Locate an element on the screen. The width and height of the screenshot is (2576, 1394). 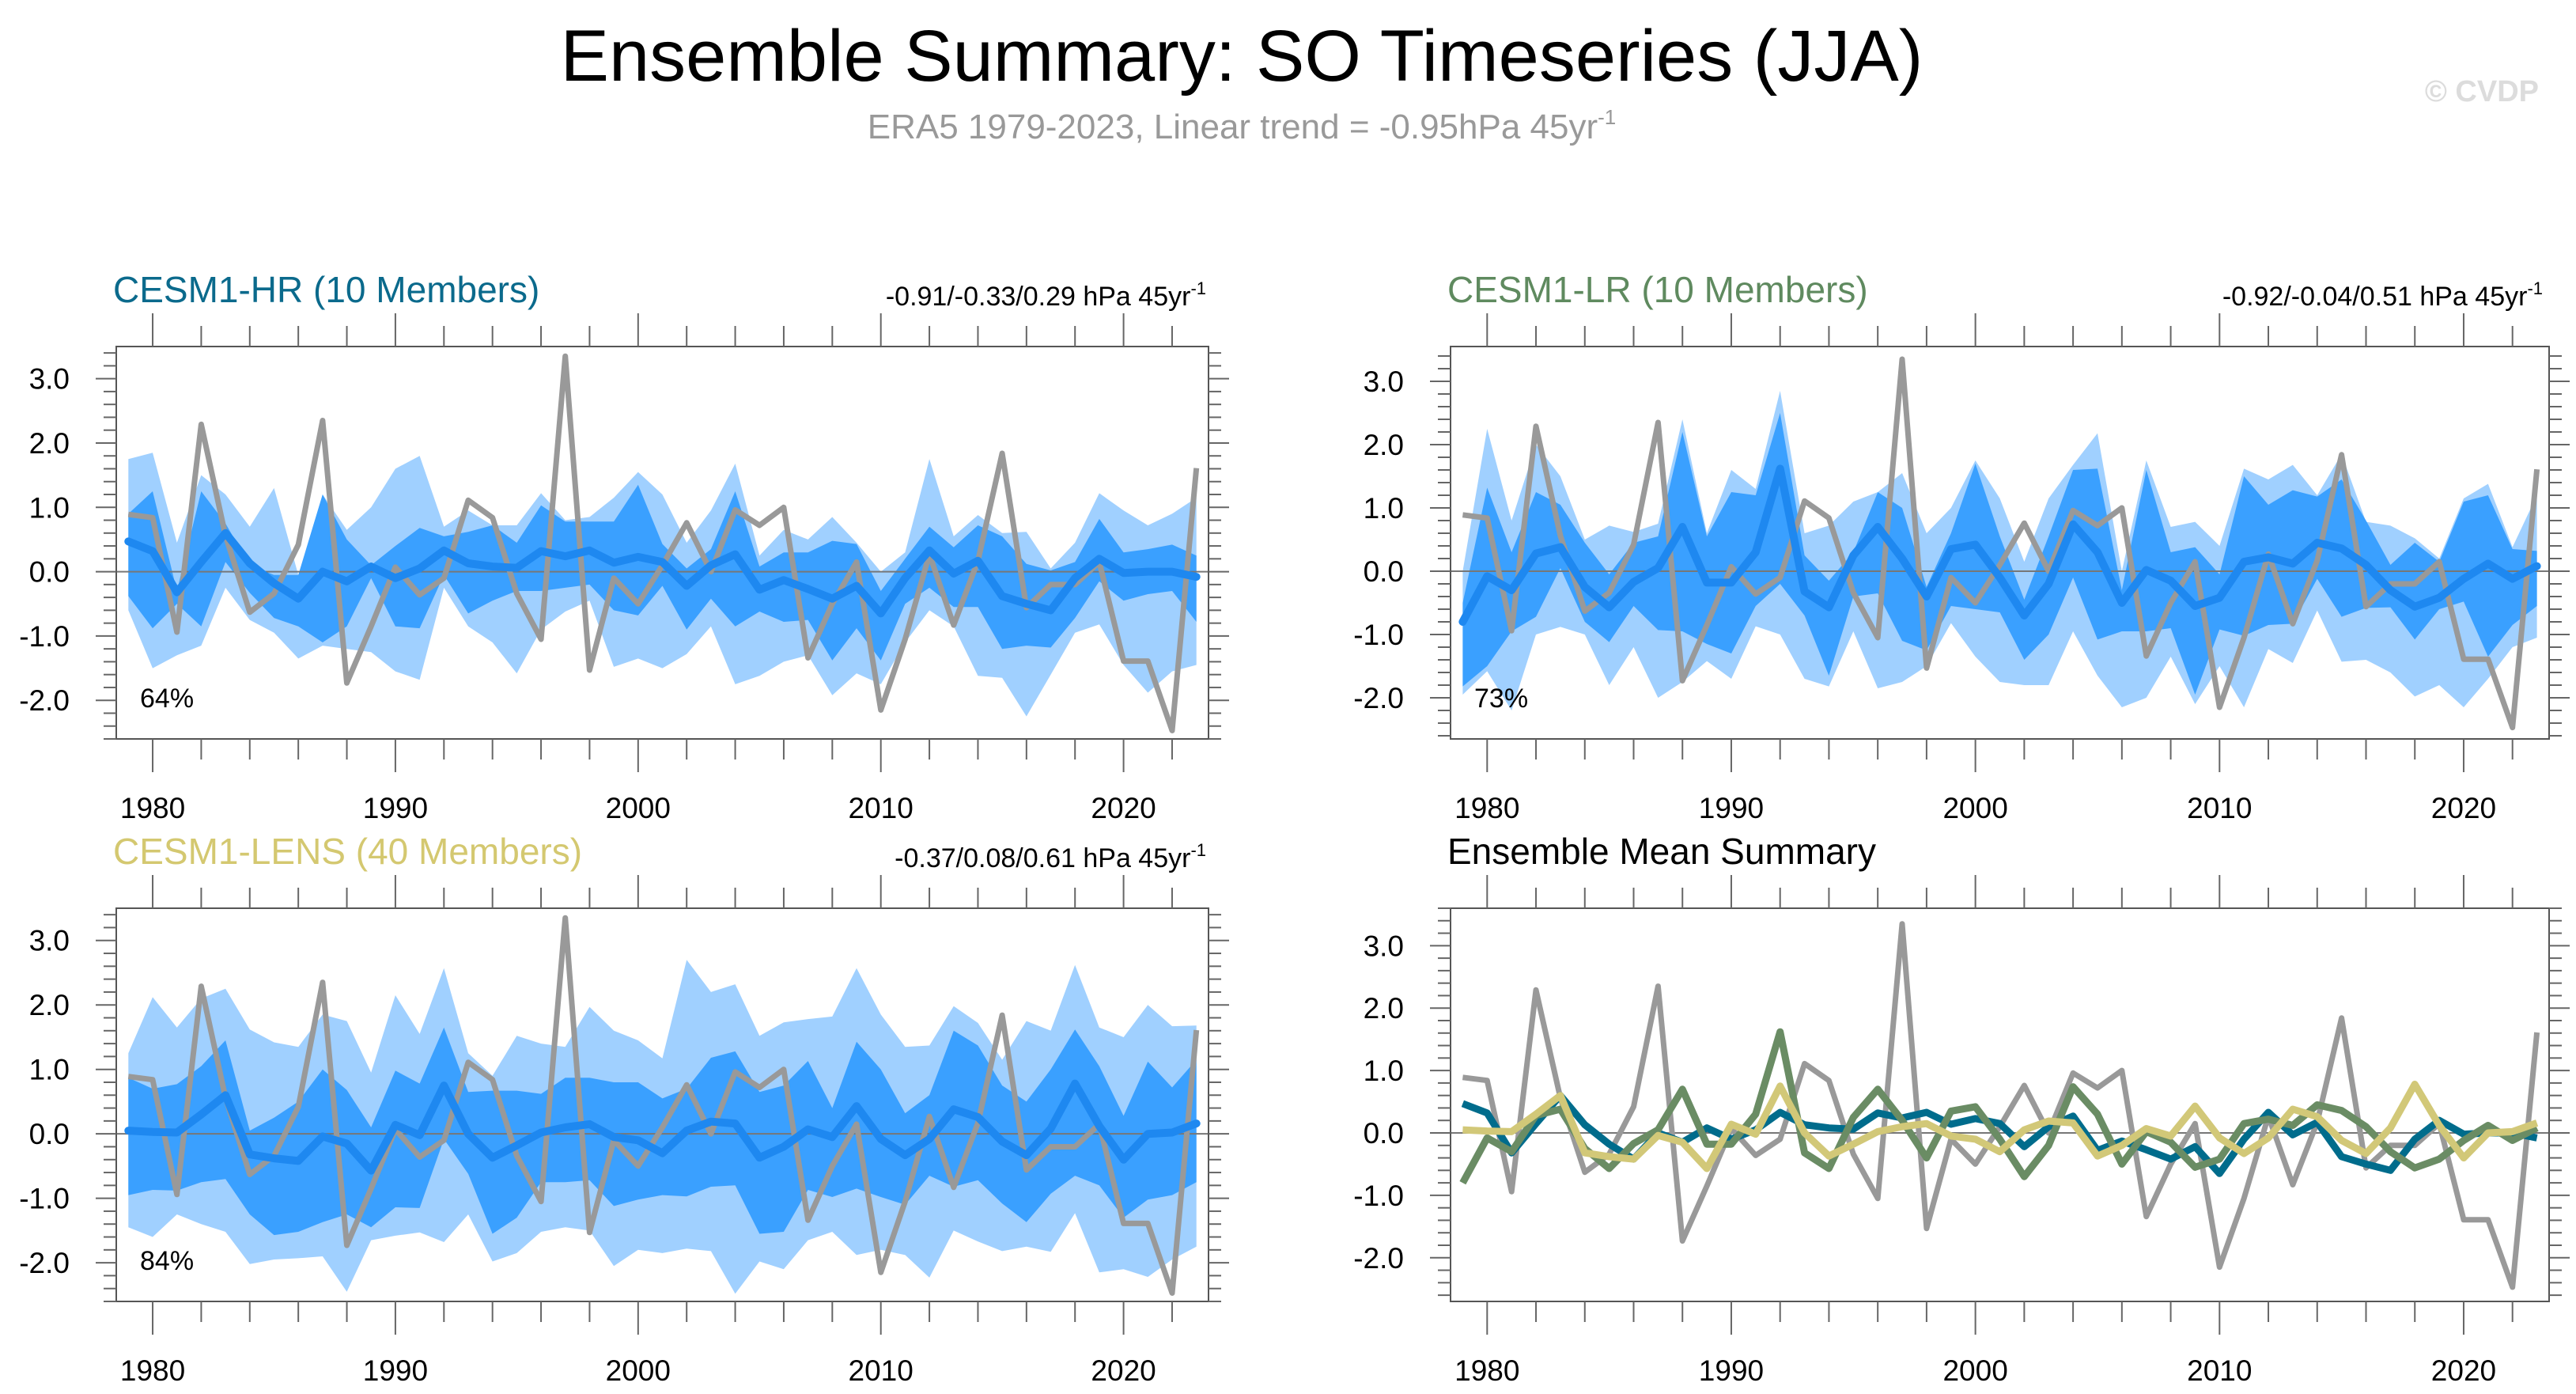
panel-title-ensemble-mean-summary: Ensemble Mean Summary is located at coordinates (1662, 851).